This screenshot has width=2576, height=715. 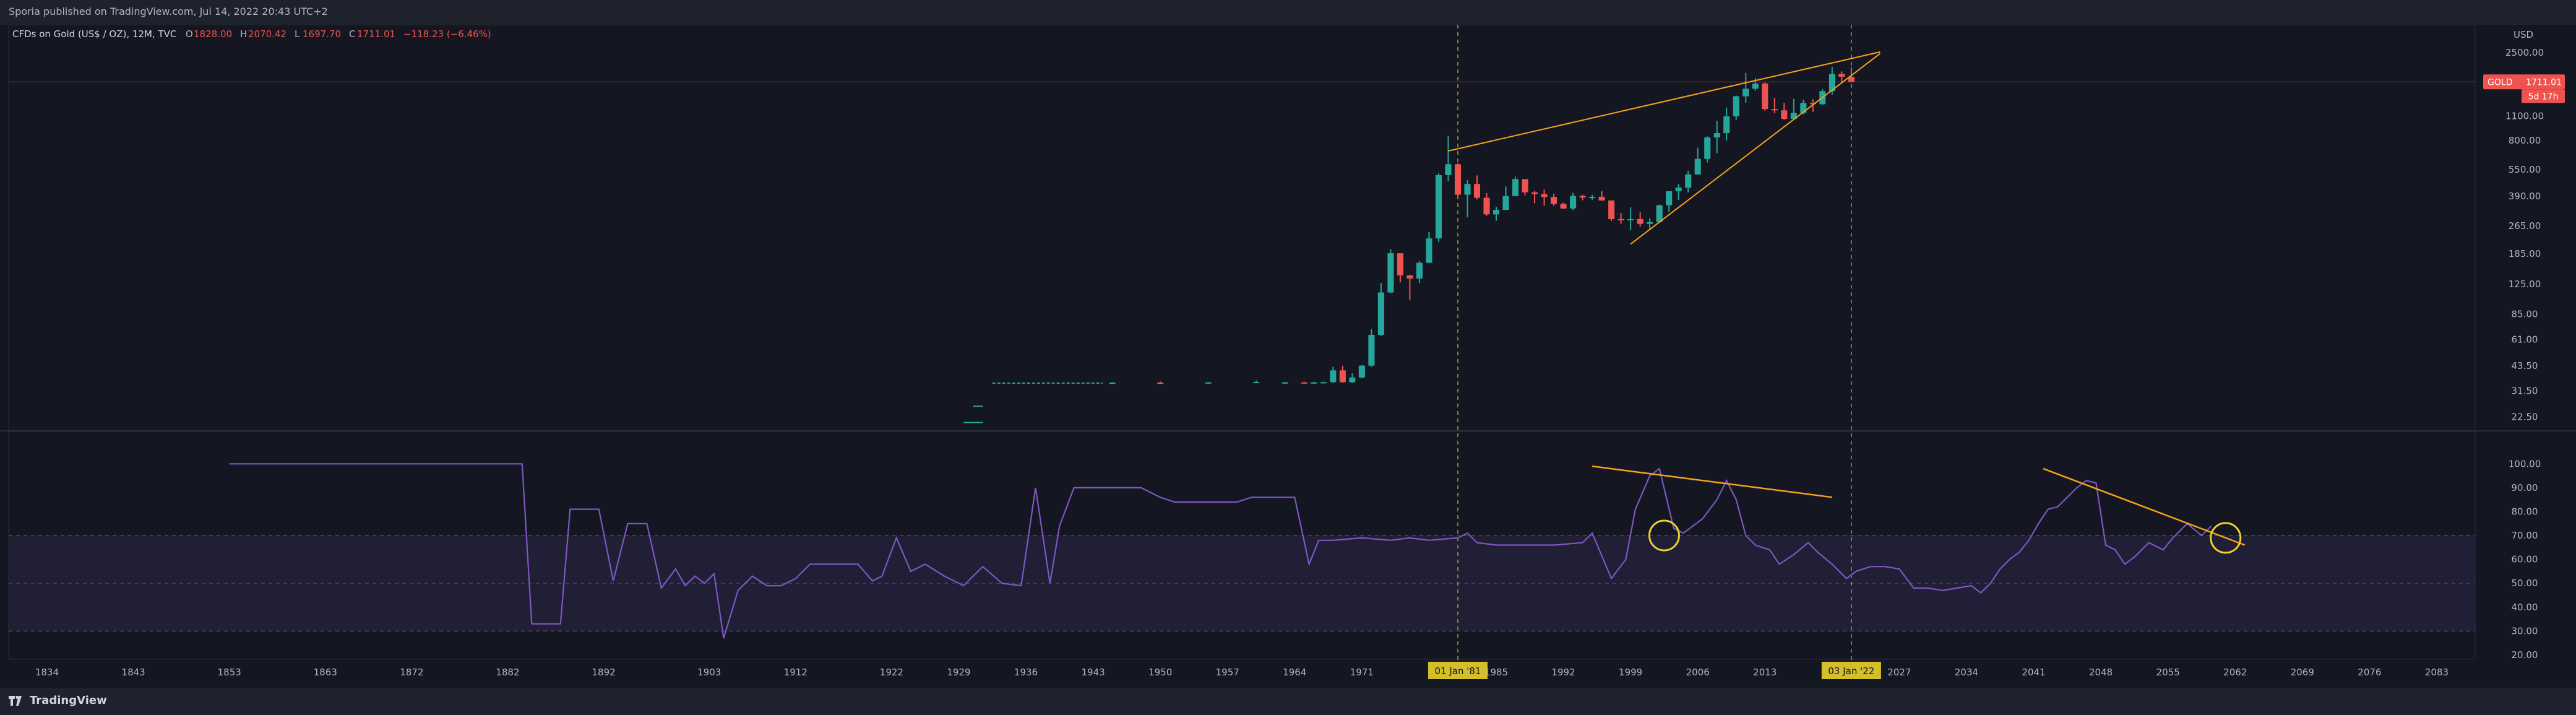 What do you see at coordinates (2525, 391) in the screenshot?
I see `price-tick-label: 31.50` at bounding box center [2525, 391].